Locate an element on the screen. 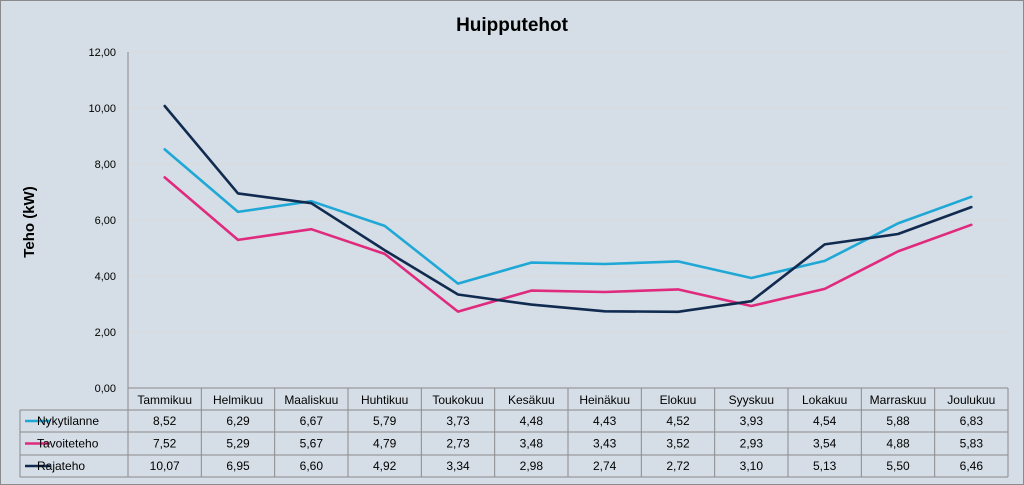  y-axis-ticks: 0,00 2,00 4,00 6,00 8,00 10,00 12,00 is located at coordinates (102, 221).